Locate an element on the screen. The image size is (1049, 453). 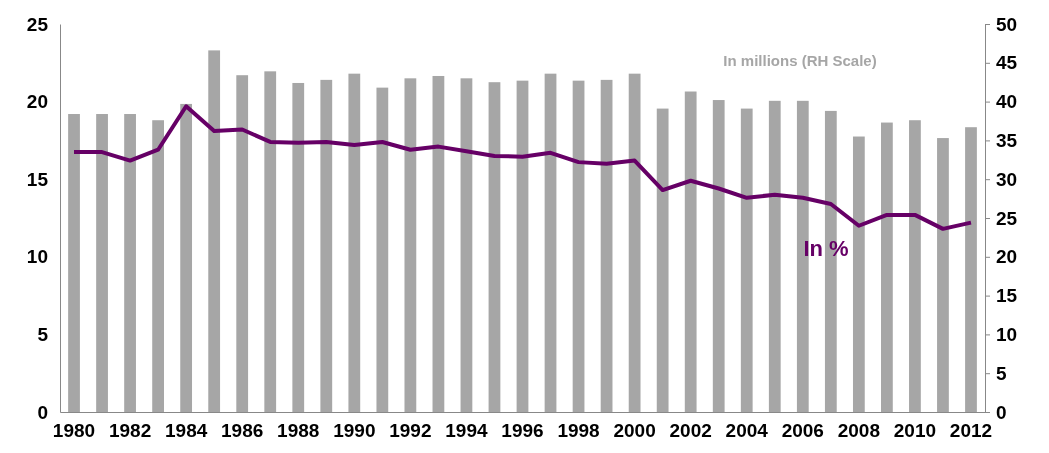
x-tick-label: 1986 is located at coordinates (242, 431).